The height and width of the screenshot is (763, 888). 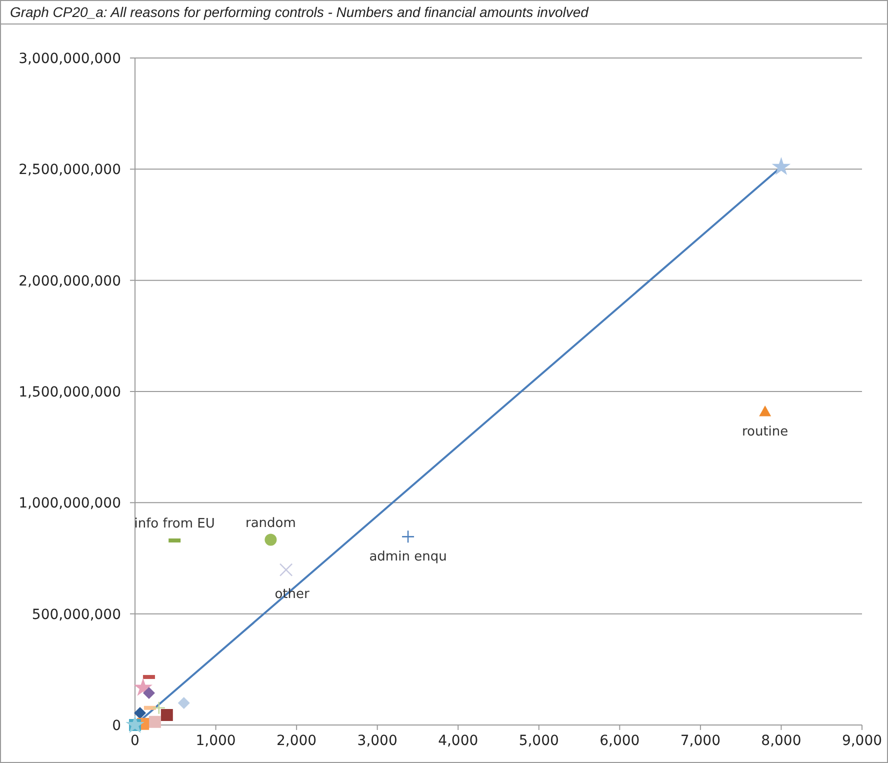 I want to click on y-tick-label: 1,500,000,000, so click(x=69, y=392).